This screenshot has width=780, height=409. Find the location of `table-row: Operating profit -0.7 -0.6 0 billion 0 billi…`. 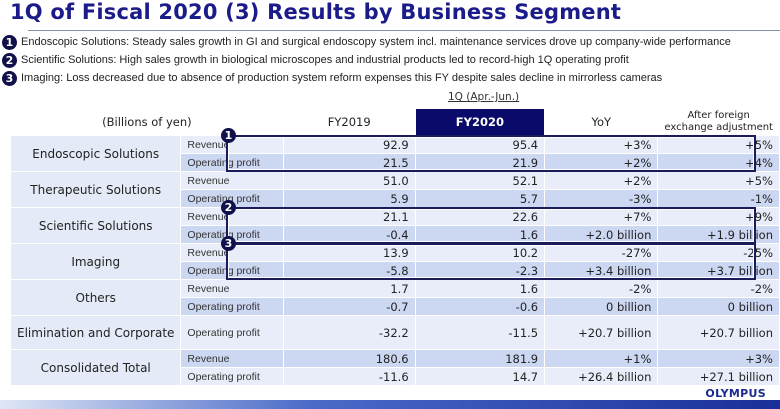

table-row: Operating profit -0.7 -0.6 0 billion 0 billi… is located at coordinates (395, 306).